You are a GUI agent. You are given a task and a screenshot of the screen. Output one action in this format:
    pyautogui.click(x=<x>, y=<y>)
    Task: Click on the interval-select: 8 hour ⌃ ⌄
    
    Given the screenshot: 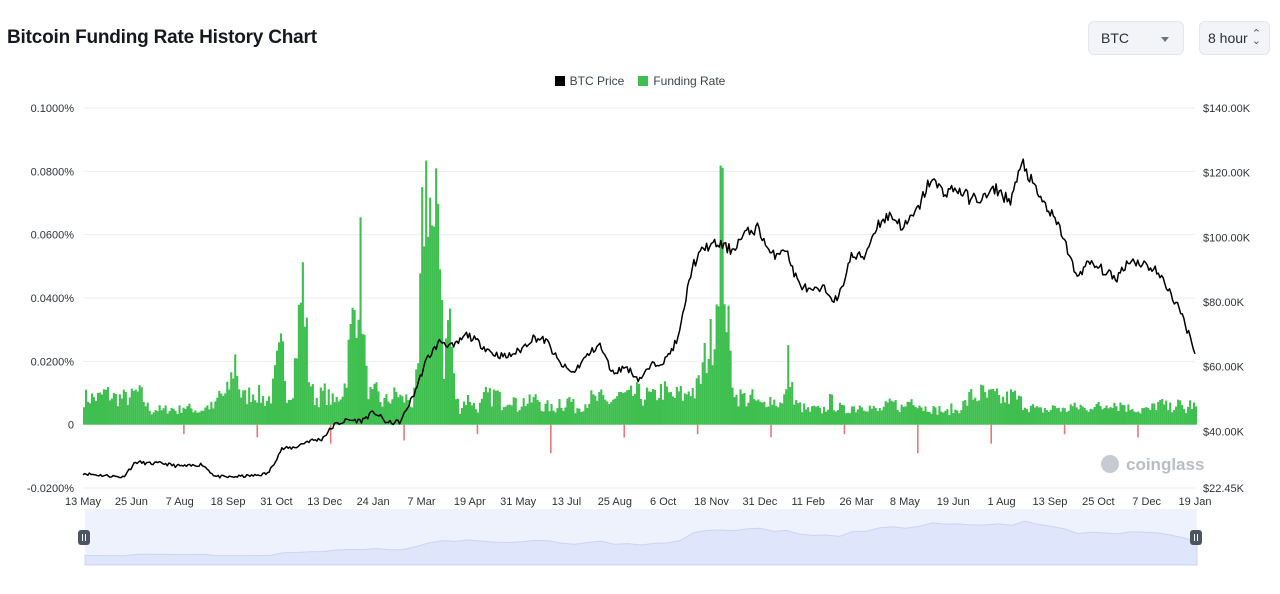 What is the action you would take?
    pyautogui.click(x=1234, y=38)
    